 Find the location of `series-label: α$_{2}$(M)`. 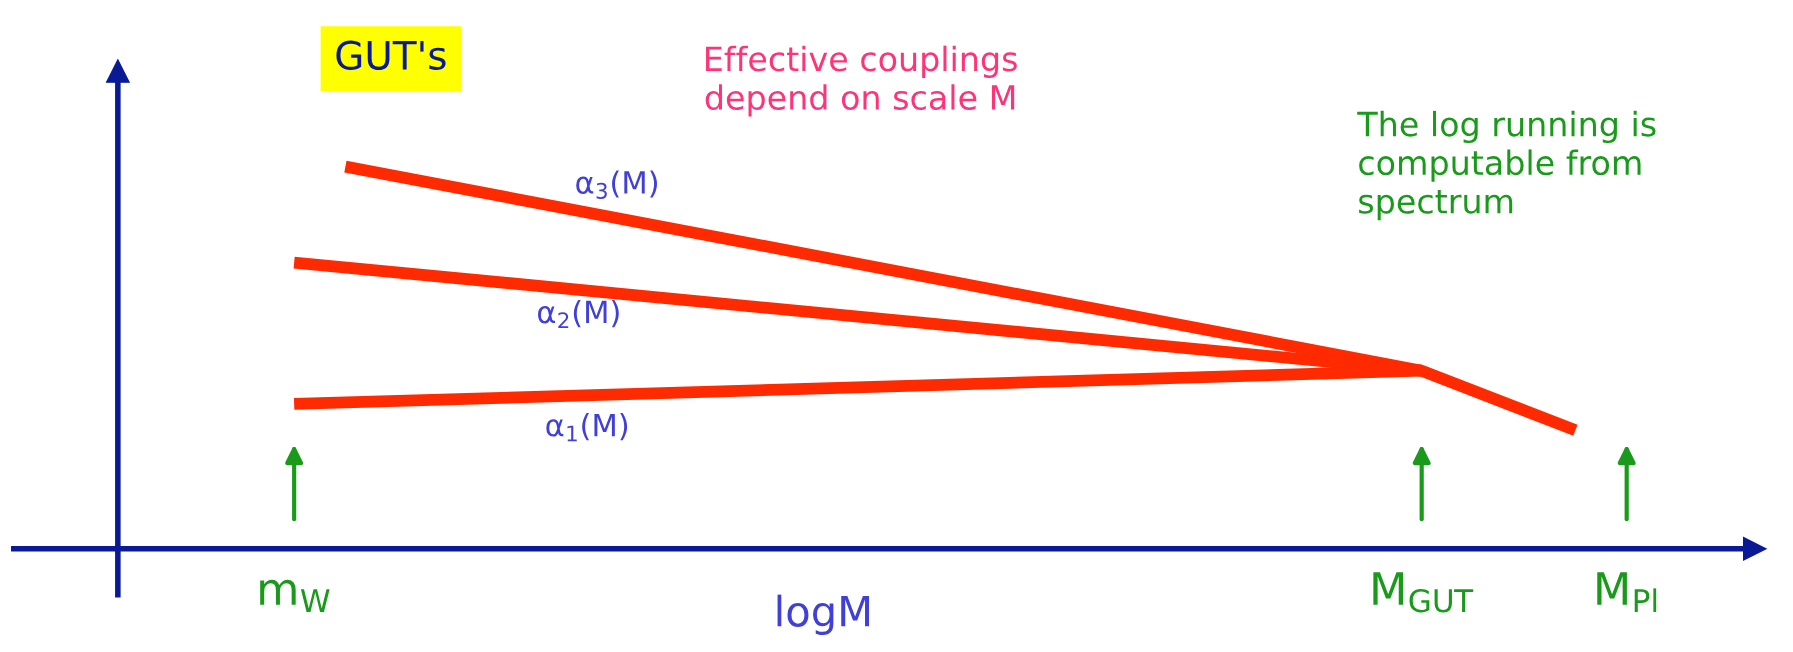

series-label: α$_{2}$(M) is located at coordinates (578, 314).